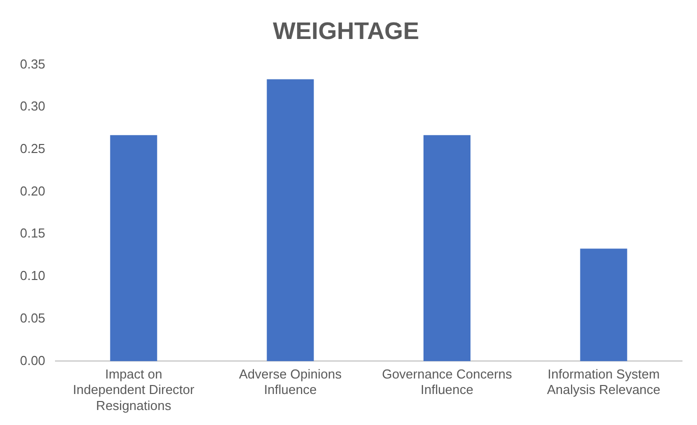  Describe the element at coordinates (33, 233) in the screenshot. I see `y-tick-label: 0.15` at that location.